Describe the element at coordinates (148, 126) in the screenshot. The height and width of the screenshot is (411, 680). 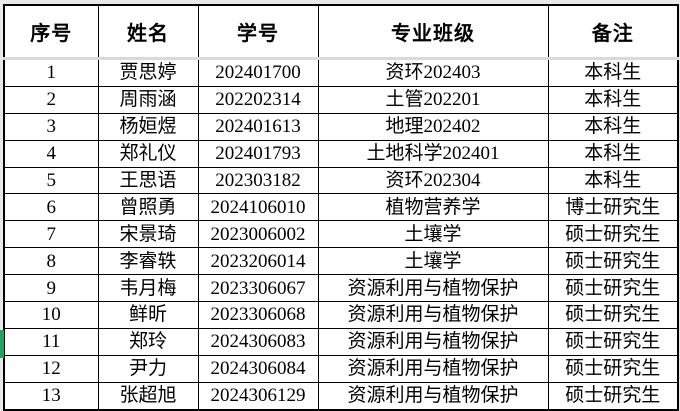
I see `cell-name: 杨姮煜` at that location.